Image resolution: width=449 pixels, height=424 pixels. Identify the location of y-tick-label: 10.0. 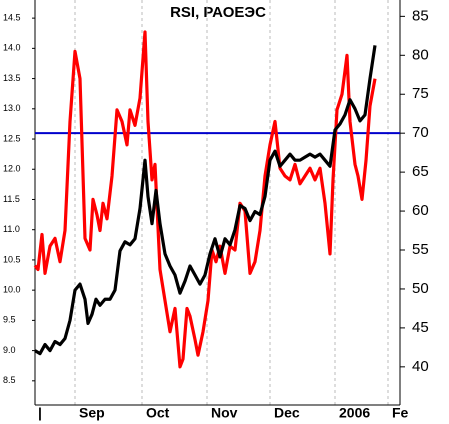
(12, 290).